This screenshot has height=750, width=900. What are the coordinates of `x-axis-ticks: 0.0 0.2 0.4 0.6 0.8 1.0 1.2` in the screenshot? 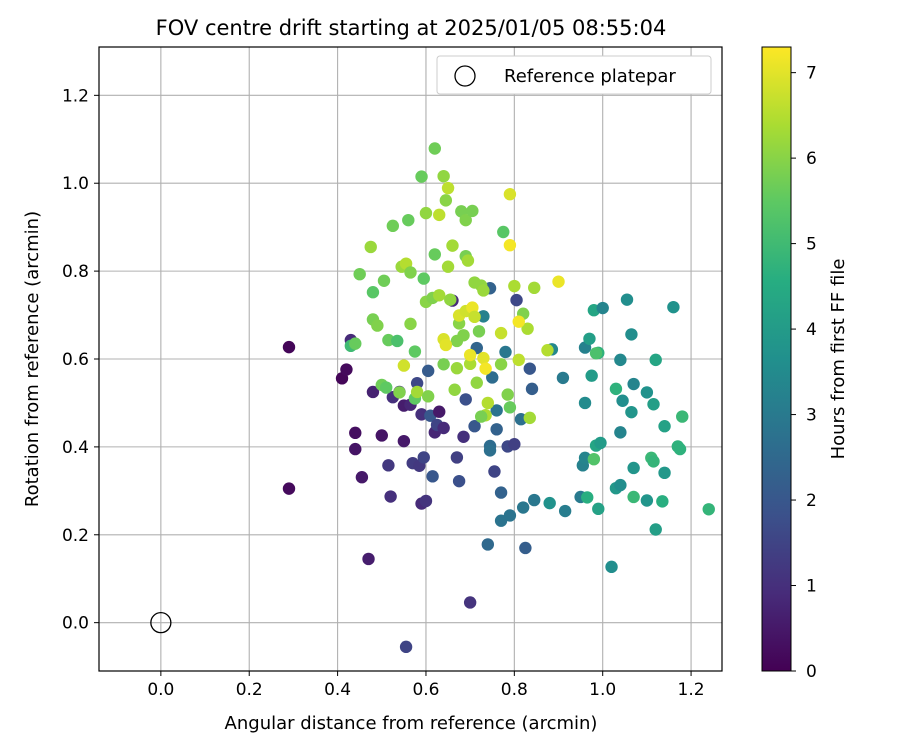 It's located at (426, 685).